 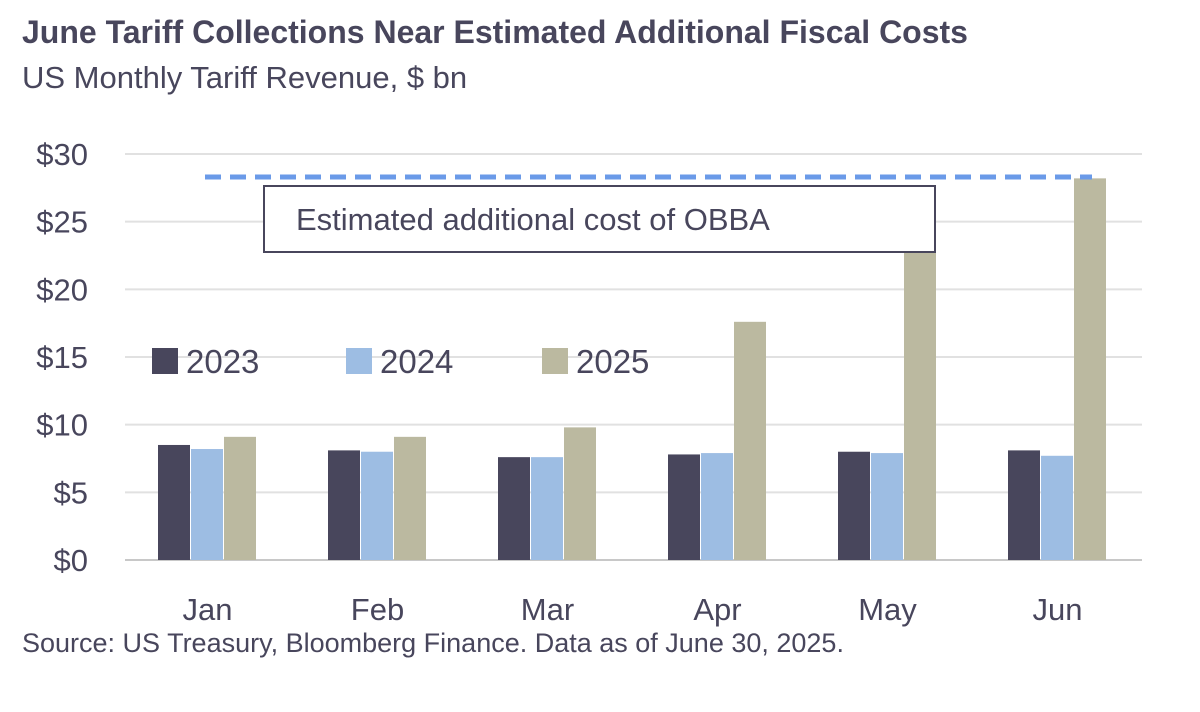 What do you see at coordinates (920, 396) in the screenshot?
I see `bar-2025-may` at bounding box center [920, 396].